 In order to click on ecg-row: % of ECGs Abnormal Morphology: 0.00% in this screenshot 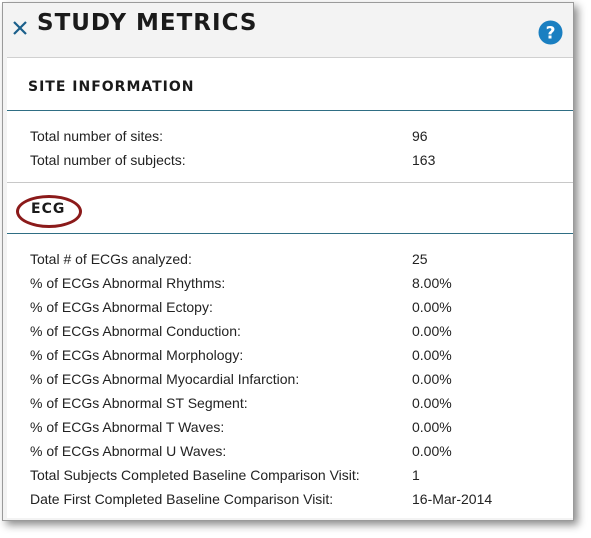, I will do `click(290, 355)`.